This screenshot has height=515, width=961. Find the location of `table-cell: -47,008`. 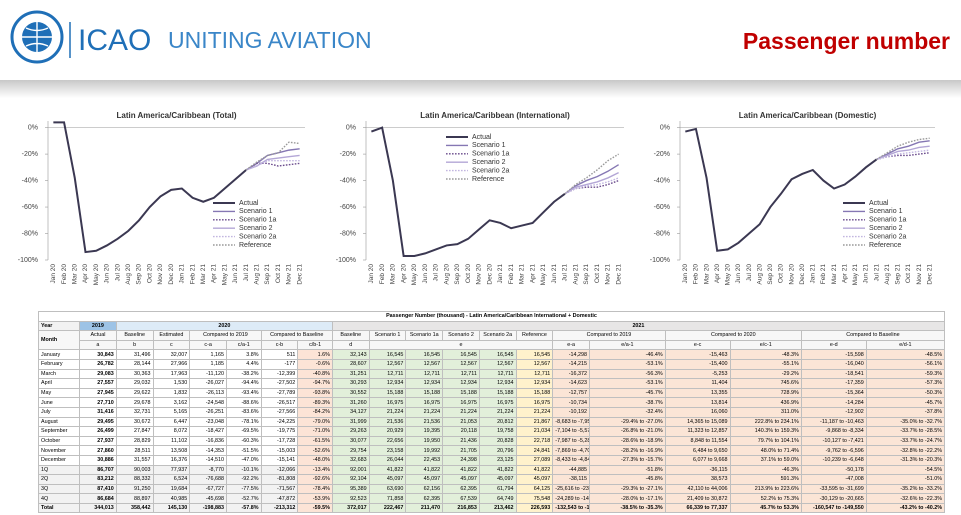

table-cell: -47,008 is located at coordinates (833, 479).